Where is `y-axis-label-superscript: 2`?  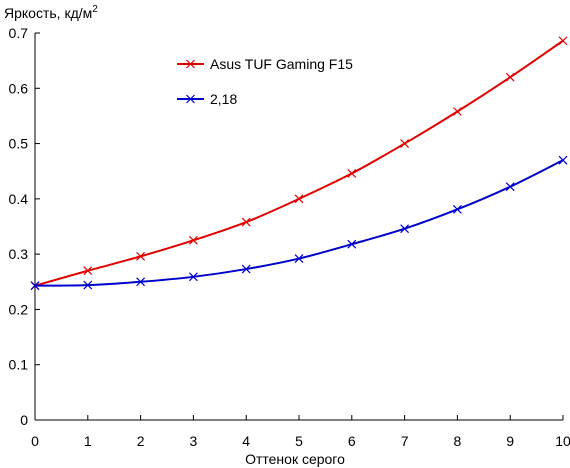
y-axis-label-superscript: 2 is located at coordinates (95, 9).